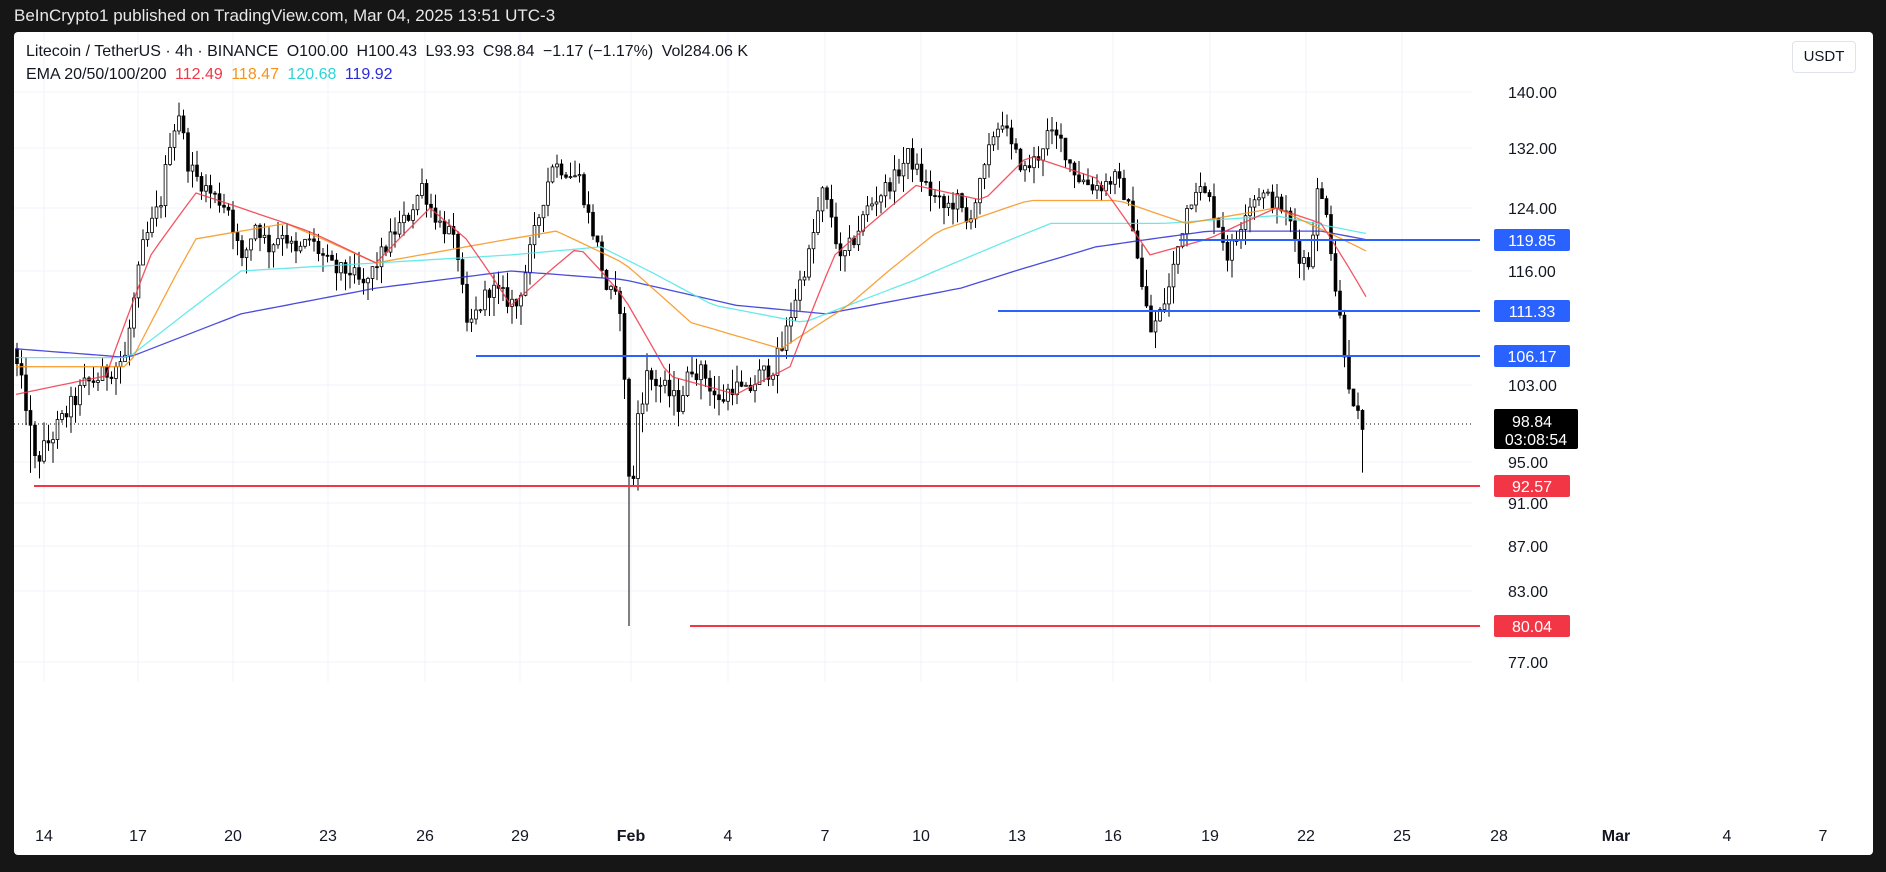 The width and height of the screenshot is (1886, 872). I want to click on ema200-line, so click(691, 294).